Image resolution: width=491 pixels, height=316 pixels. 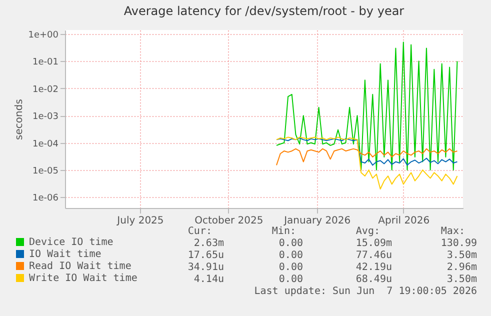 I want to click on legend-label: Read IO Wait time, so click(x=80, y=266).